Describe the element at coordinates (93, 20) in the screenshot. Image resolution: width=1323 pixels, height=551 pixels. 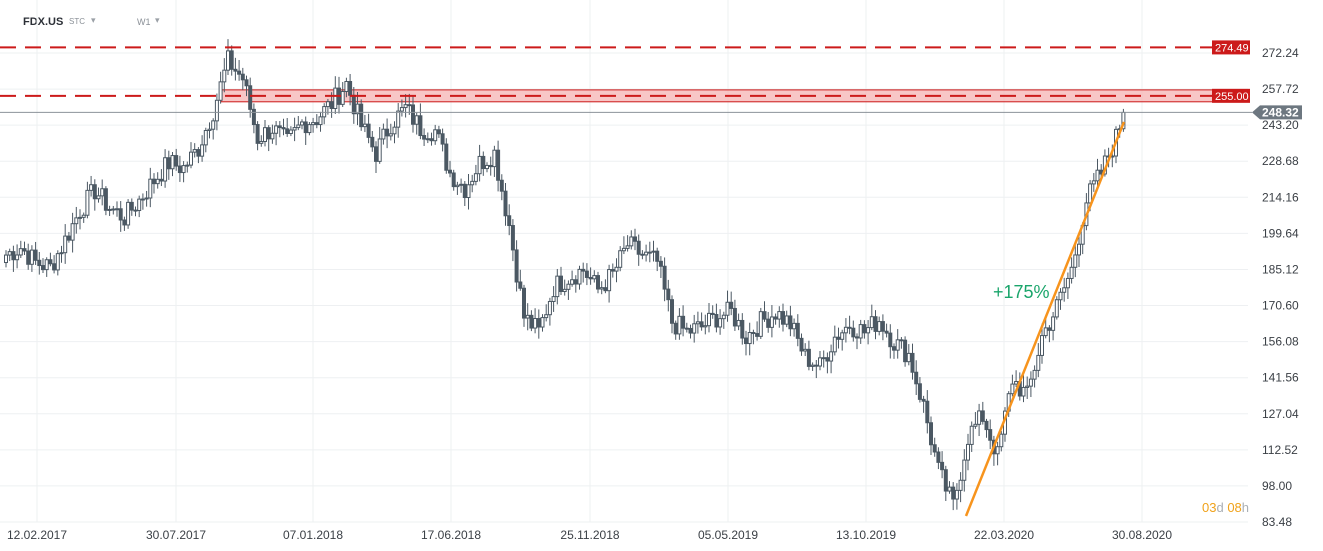
I see `instrument-type-chevron-down-icon: ▾` at that location.